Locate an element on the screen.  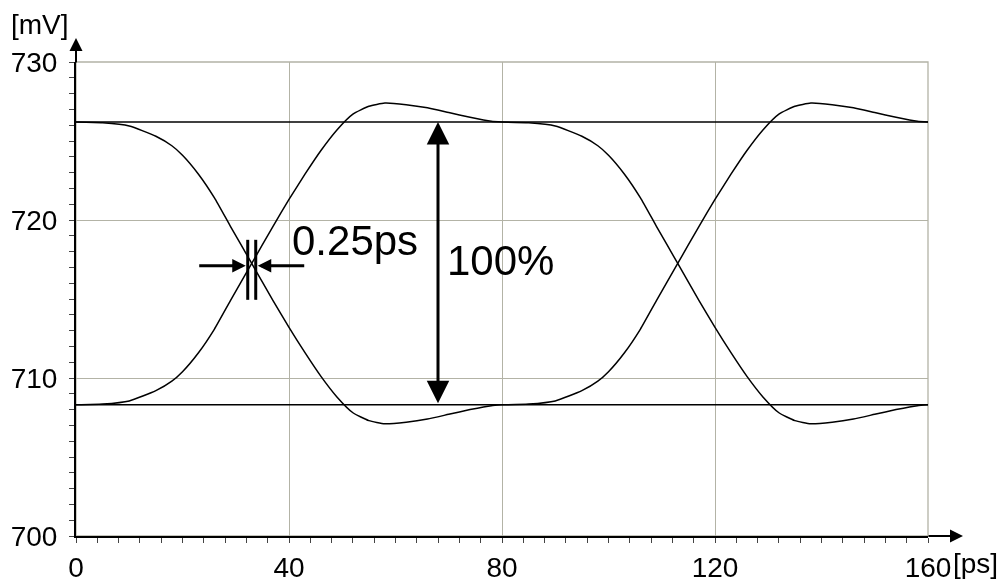
x-axis-title: [ps] is located at coordinates (976, 563).